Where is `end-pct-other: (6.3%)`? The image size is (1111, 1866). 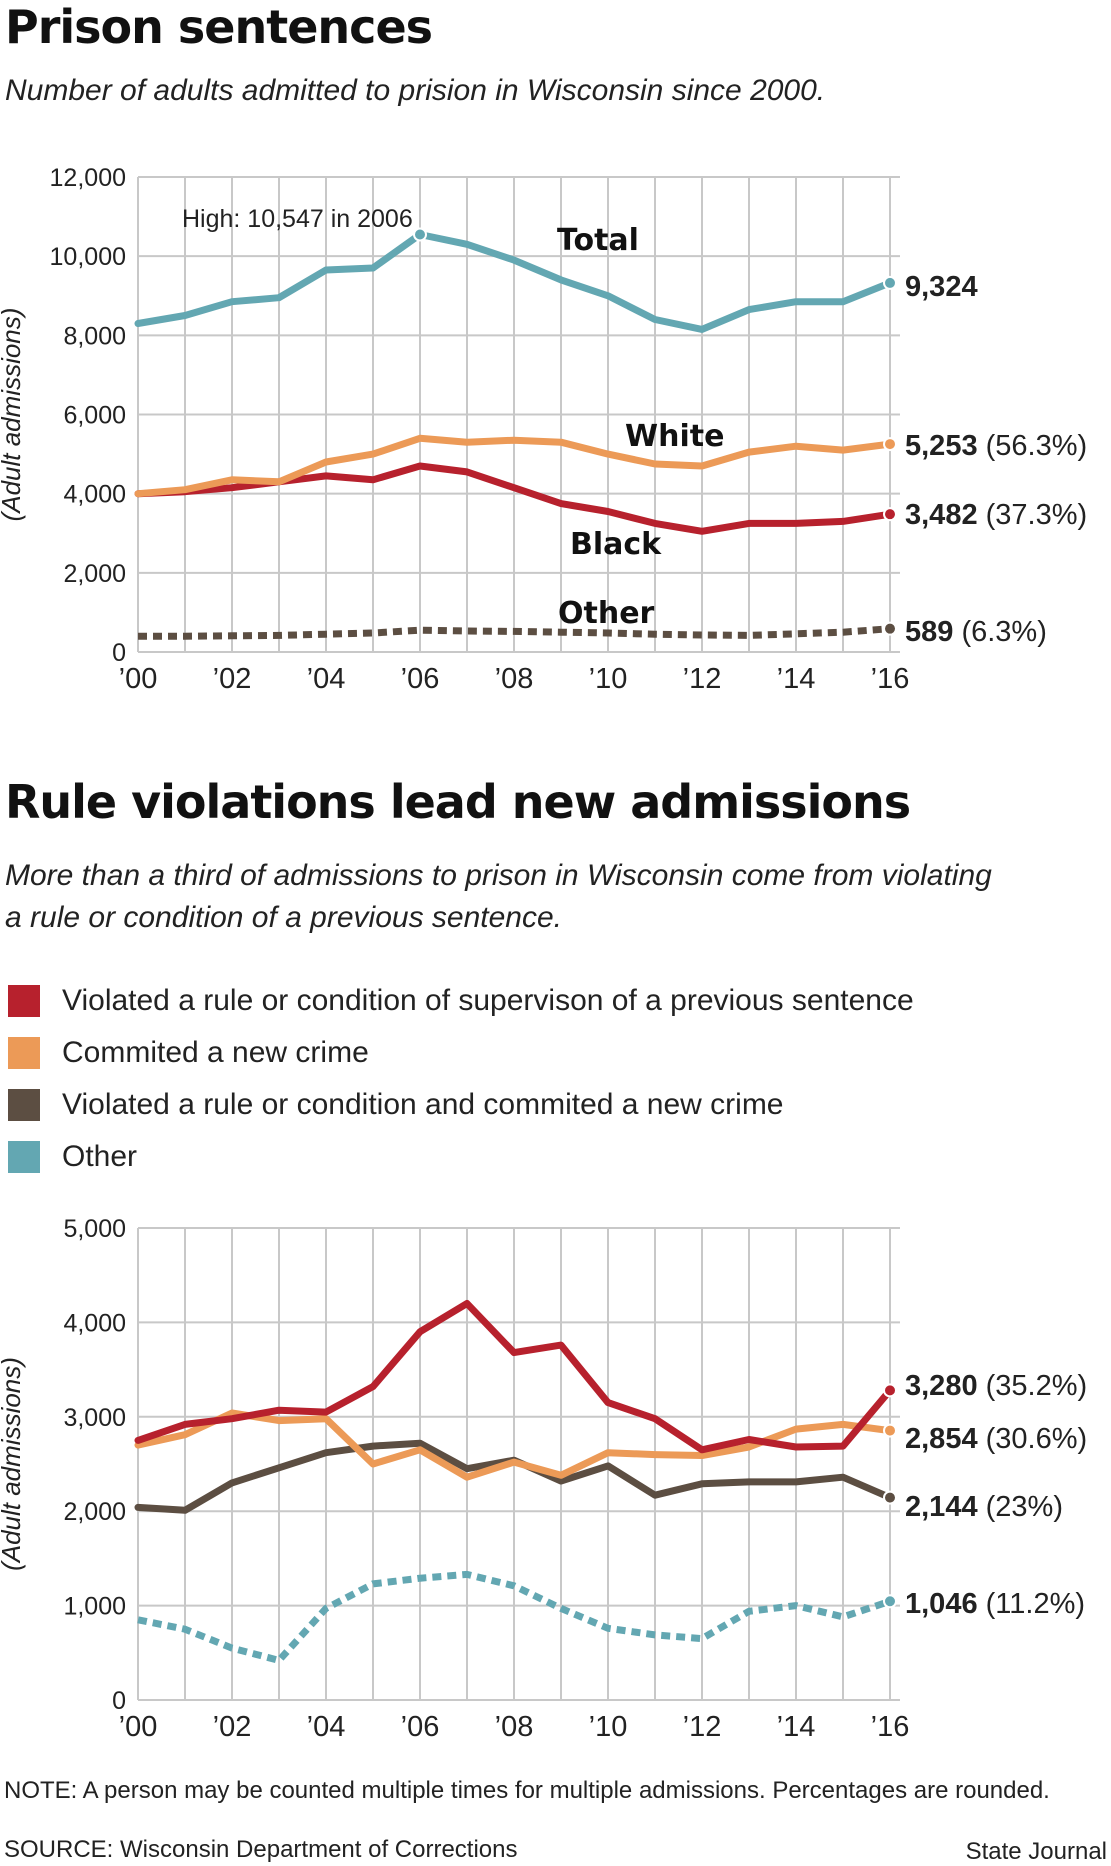
end-pct-other: (6.3%) is located at coordinates (999, 632).